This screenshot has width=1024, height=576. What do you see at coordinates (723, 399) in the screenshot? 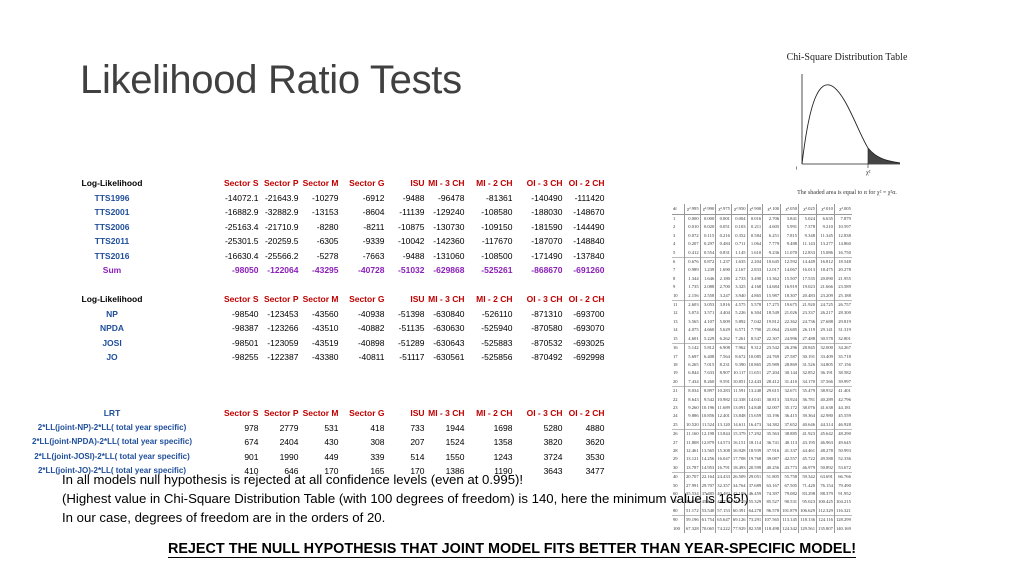
I see `chi-cell: 10.982` at bounding box center [723, 399].